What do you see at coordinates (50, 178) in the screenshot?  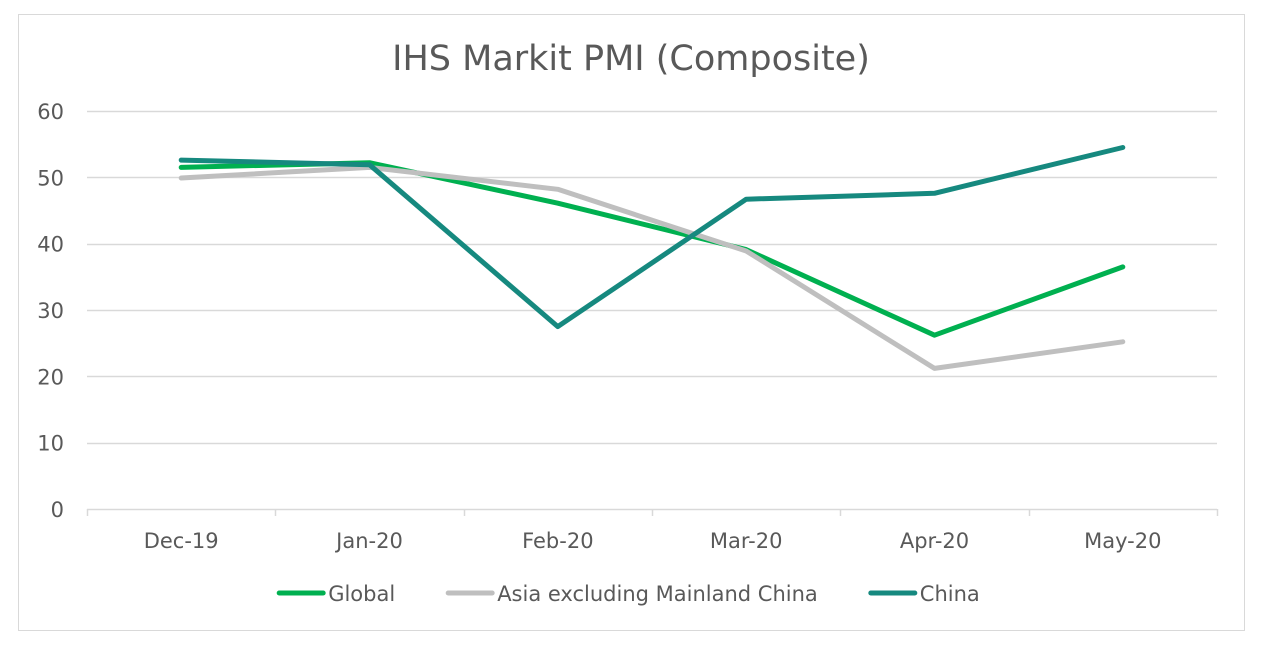 I see `y-tick-label: 50` at bounding box center [50, 178].